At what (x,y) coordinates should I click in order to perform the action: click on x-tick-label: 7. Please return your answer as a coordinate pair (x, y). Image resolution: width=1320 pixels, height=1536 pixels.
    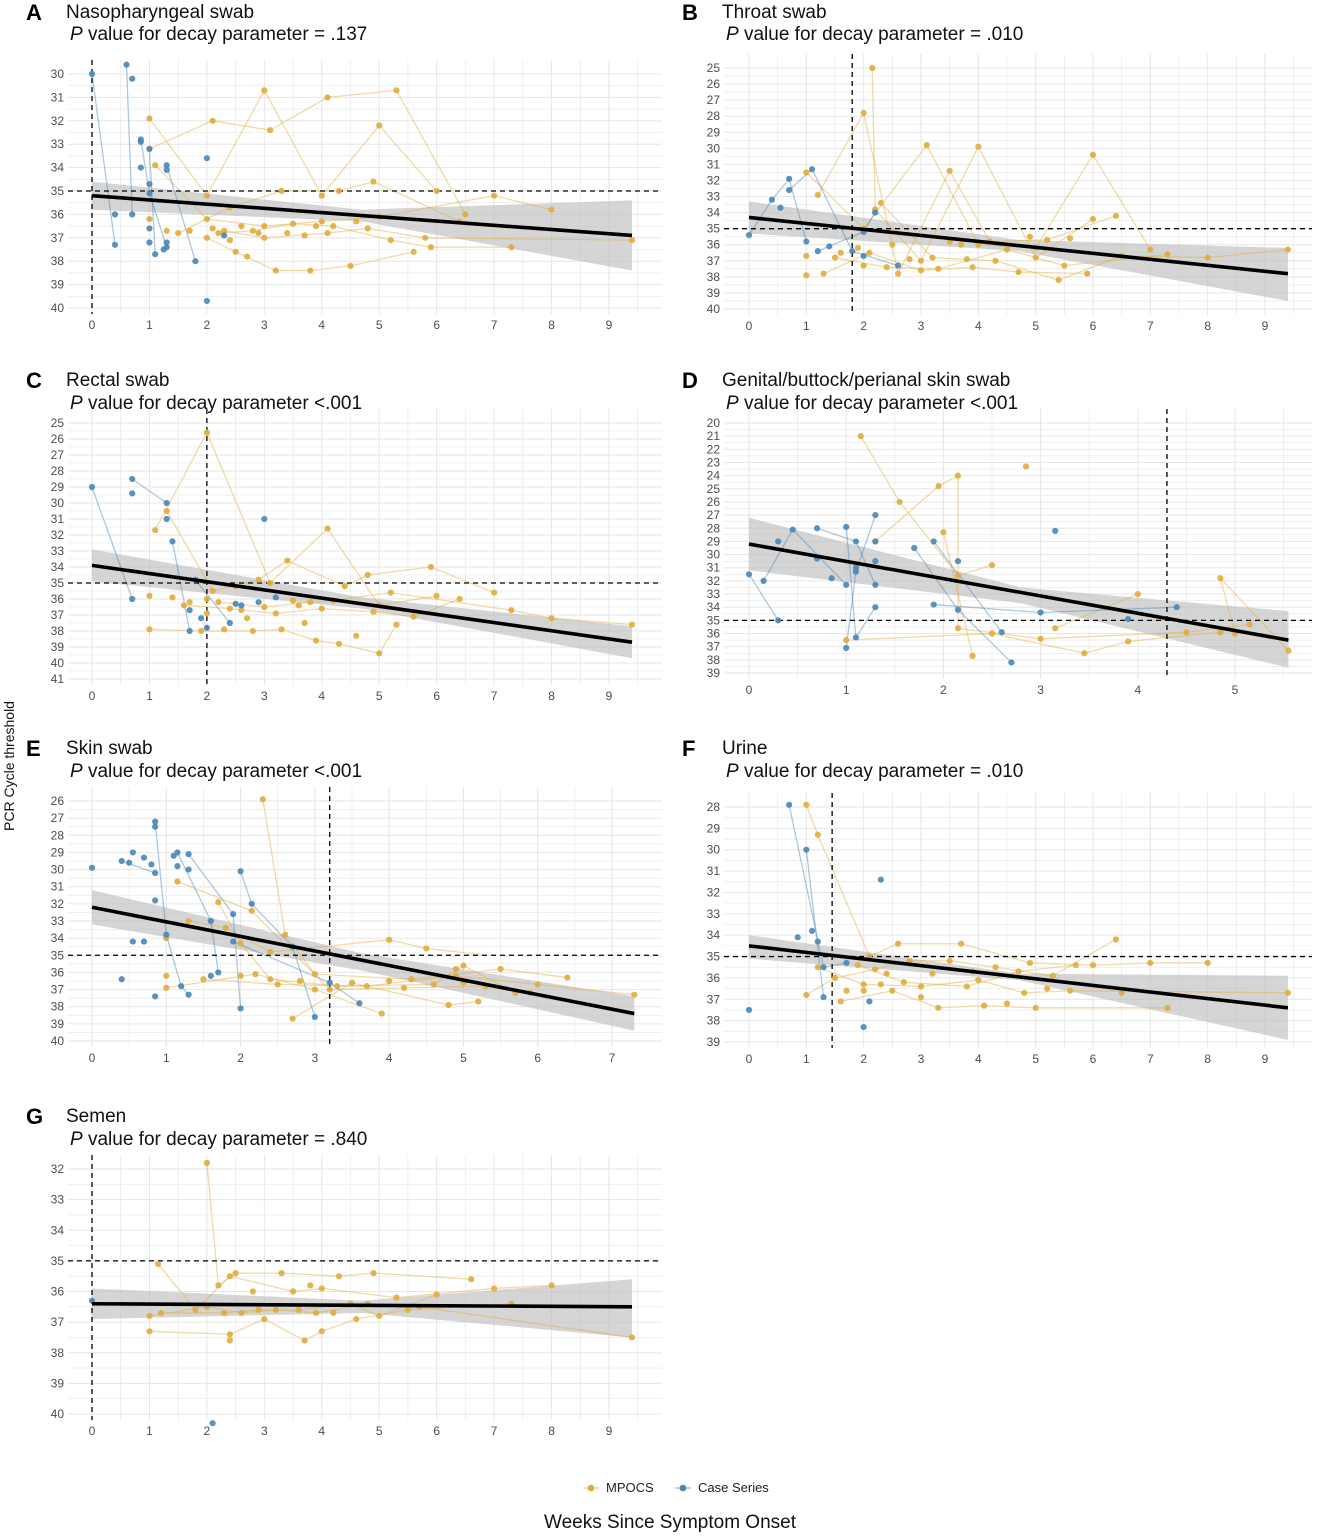
    Looking at the image, I should click on (1150, 1059).